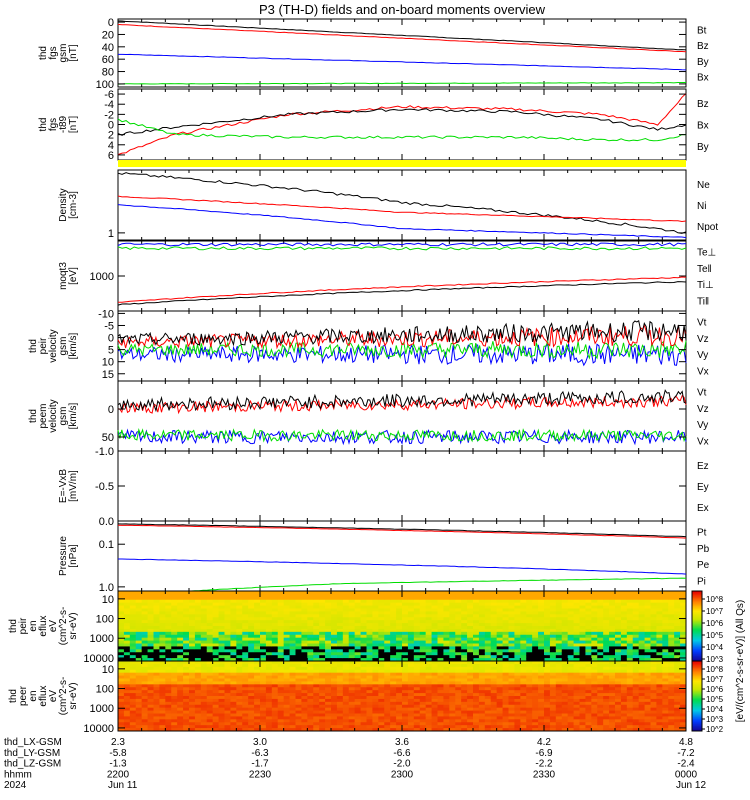 This screenshot has width=750, height=800. I want to click on legend-entry: Te‖, so click(704, 269).